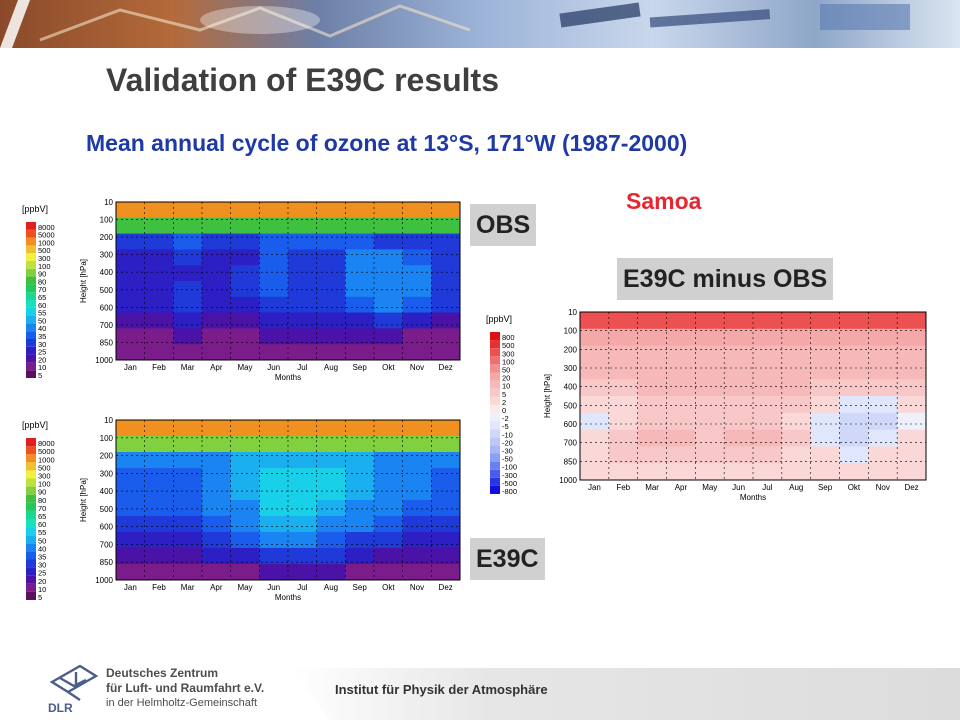  What do you see at coordinates (42, 281) in the screenshot?
I see `colorbar-tick-label: 80` at bounding box center [42, 281].